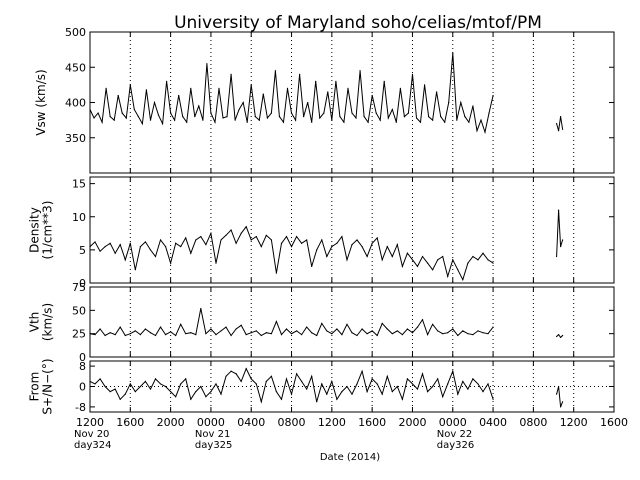 The height and width of the screenshot is (480, 640). Describe the element at coordinates (326, 246) in the screenshot. I see `series-line-density` at that location.